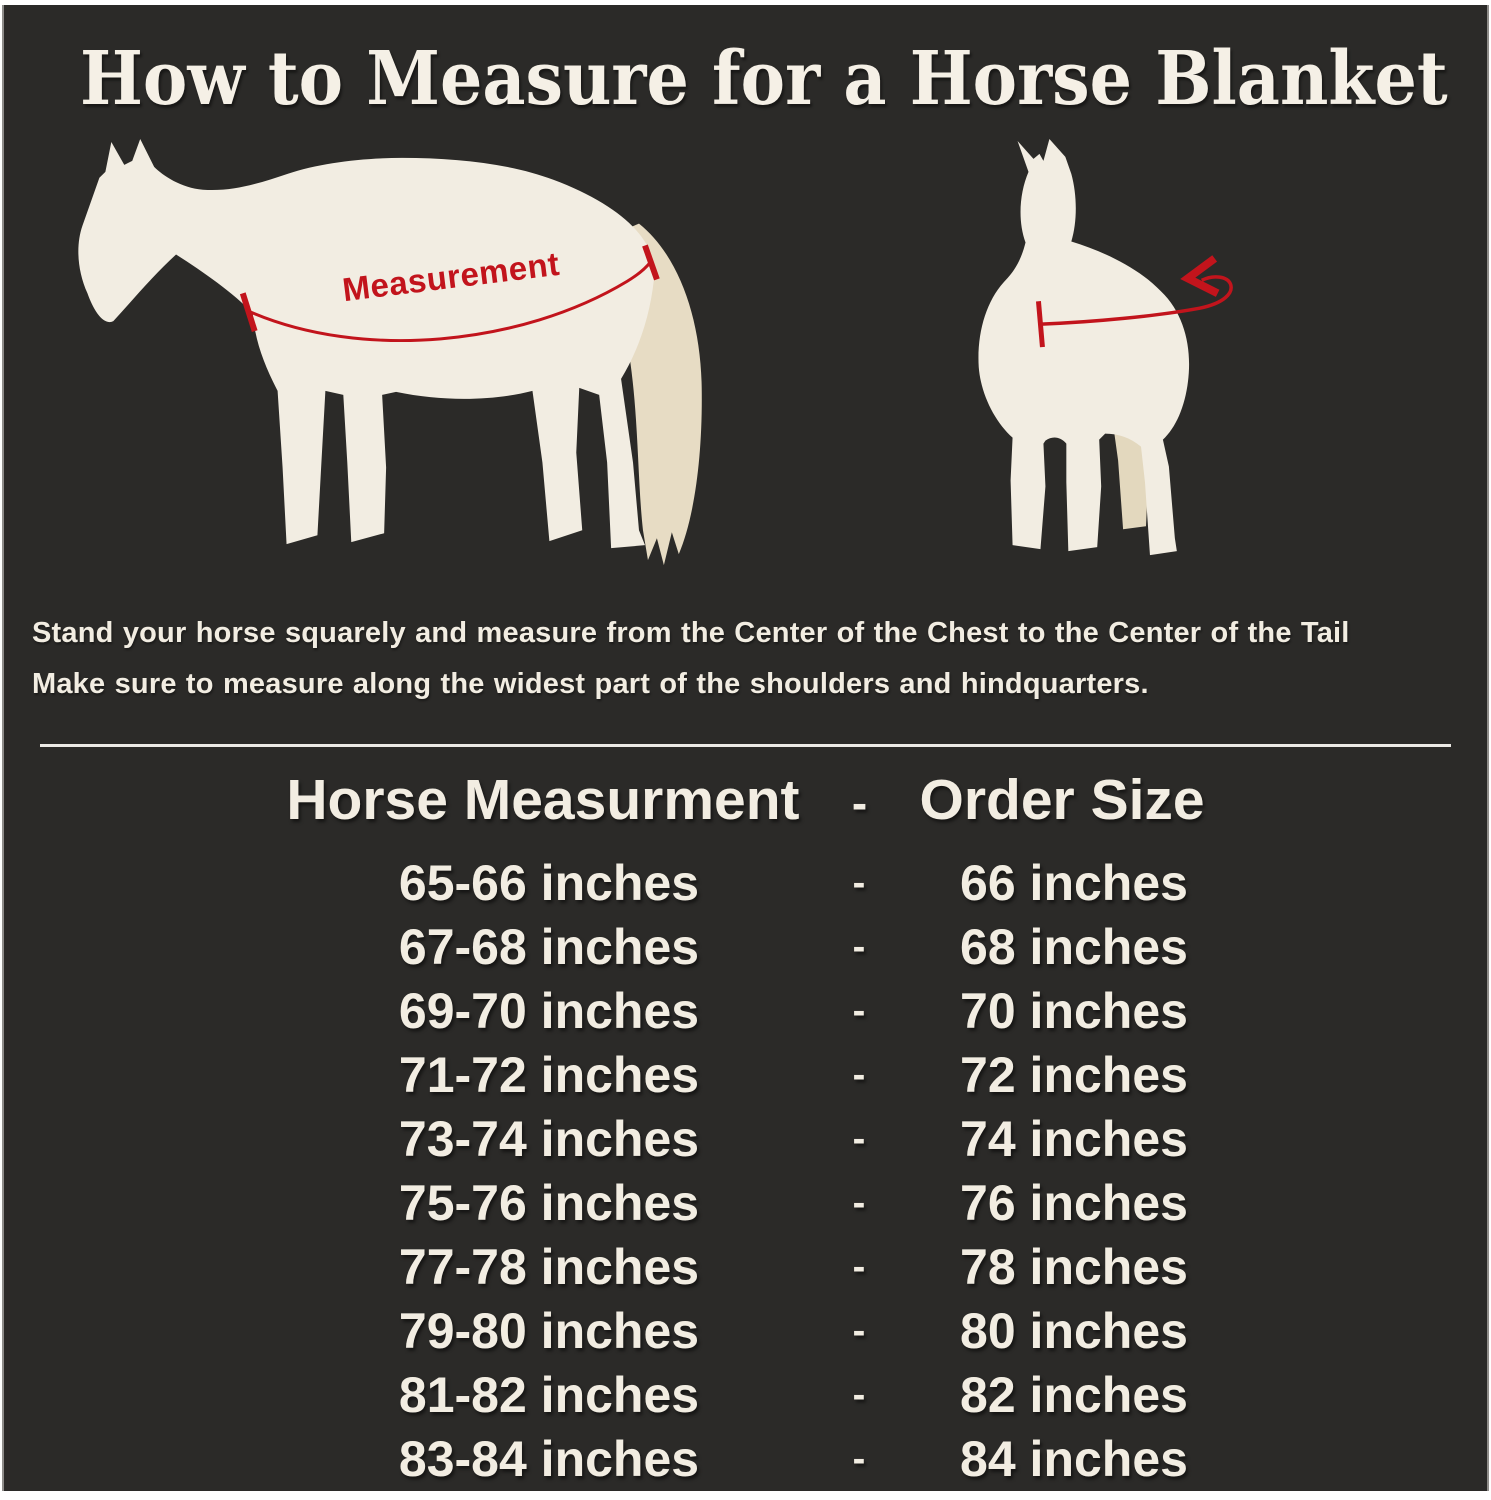 The width and height of the screenshot is (1491, 1500). I want to click on order-size-value: 84 inches, so click(1074, 1458).